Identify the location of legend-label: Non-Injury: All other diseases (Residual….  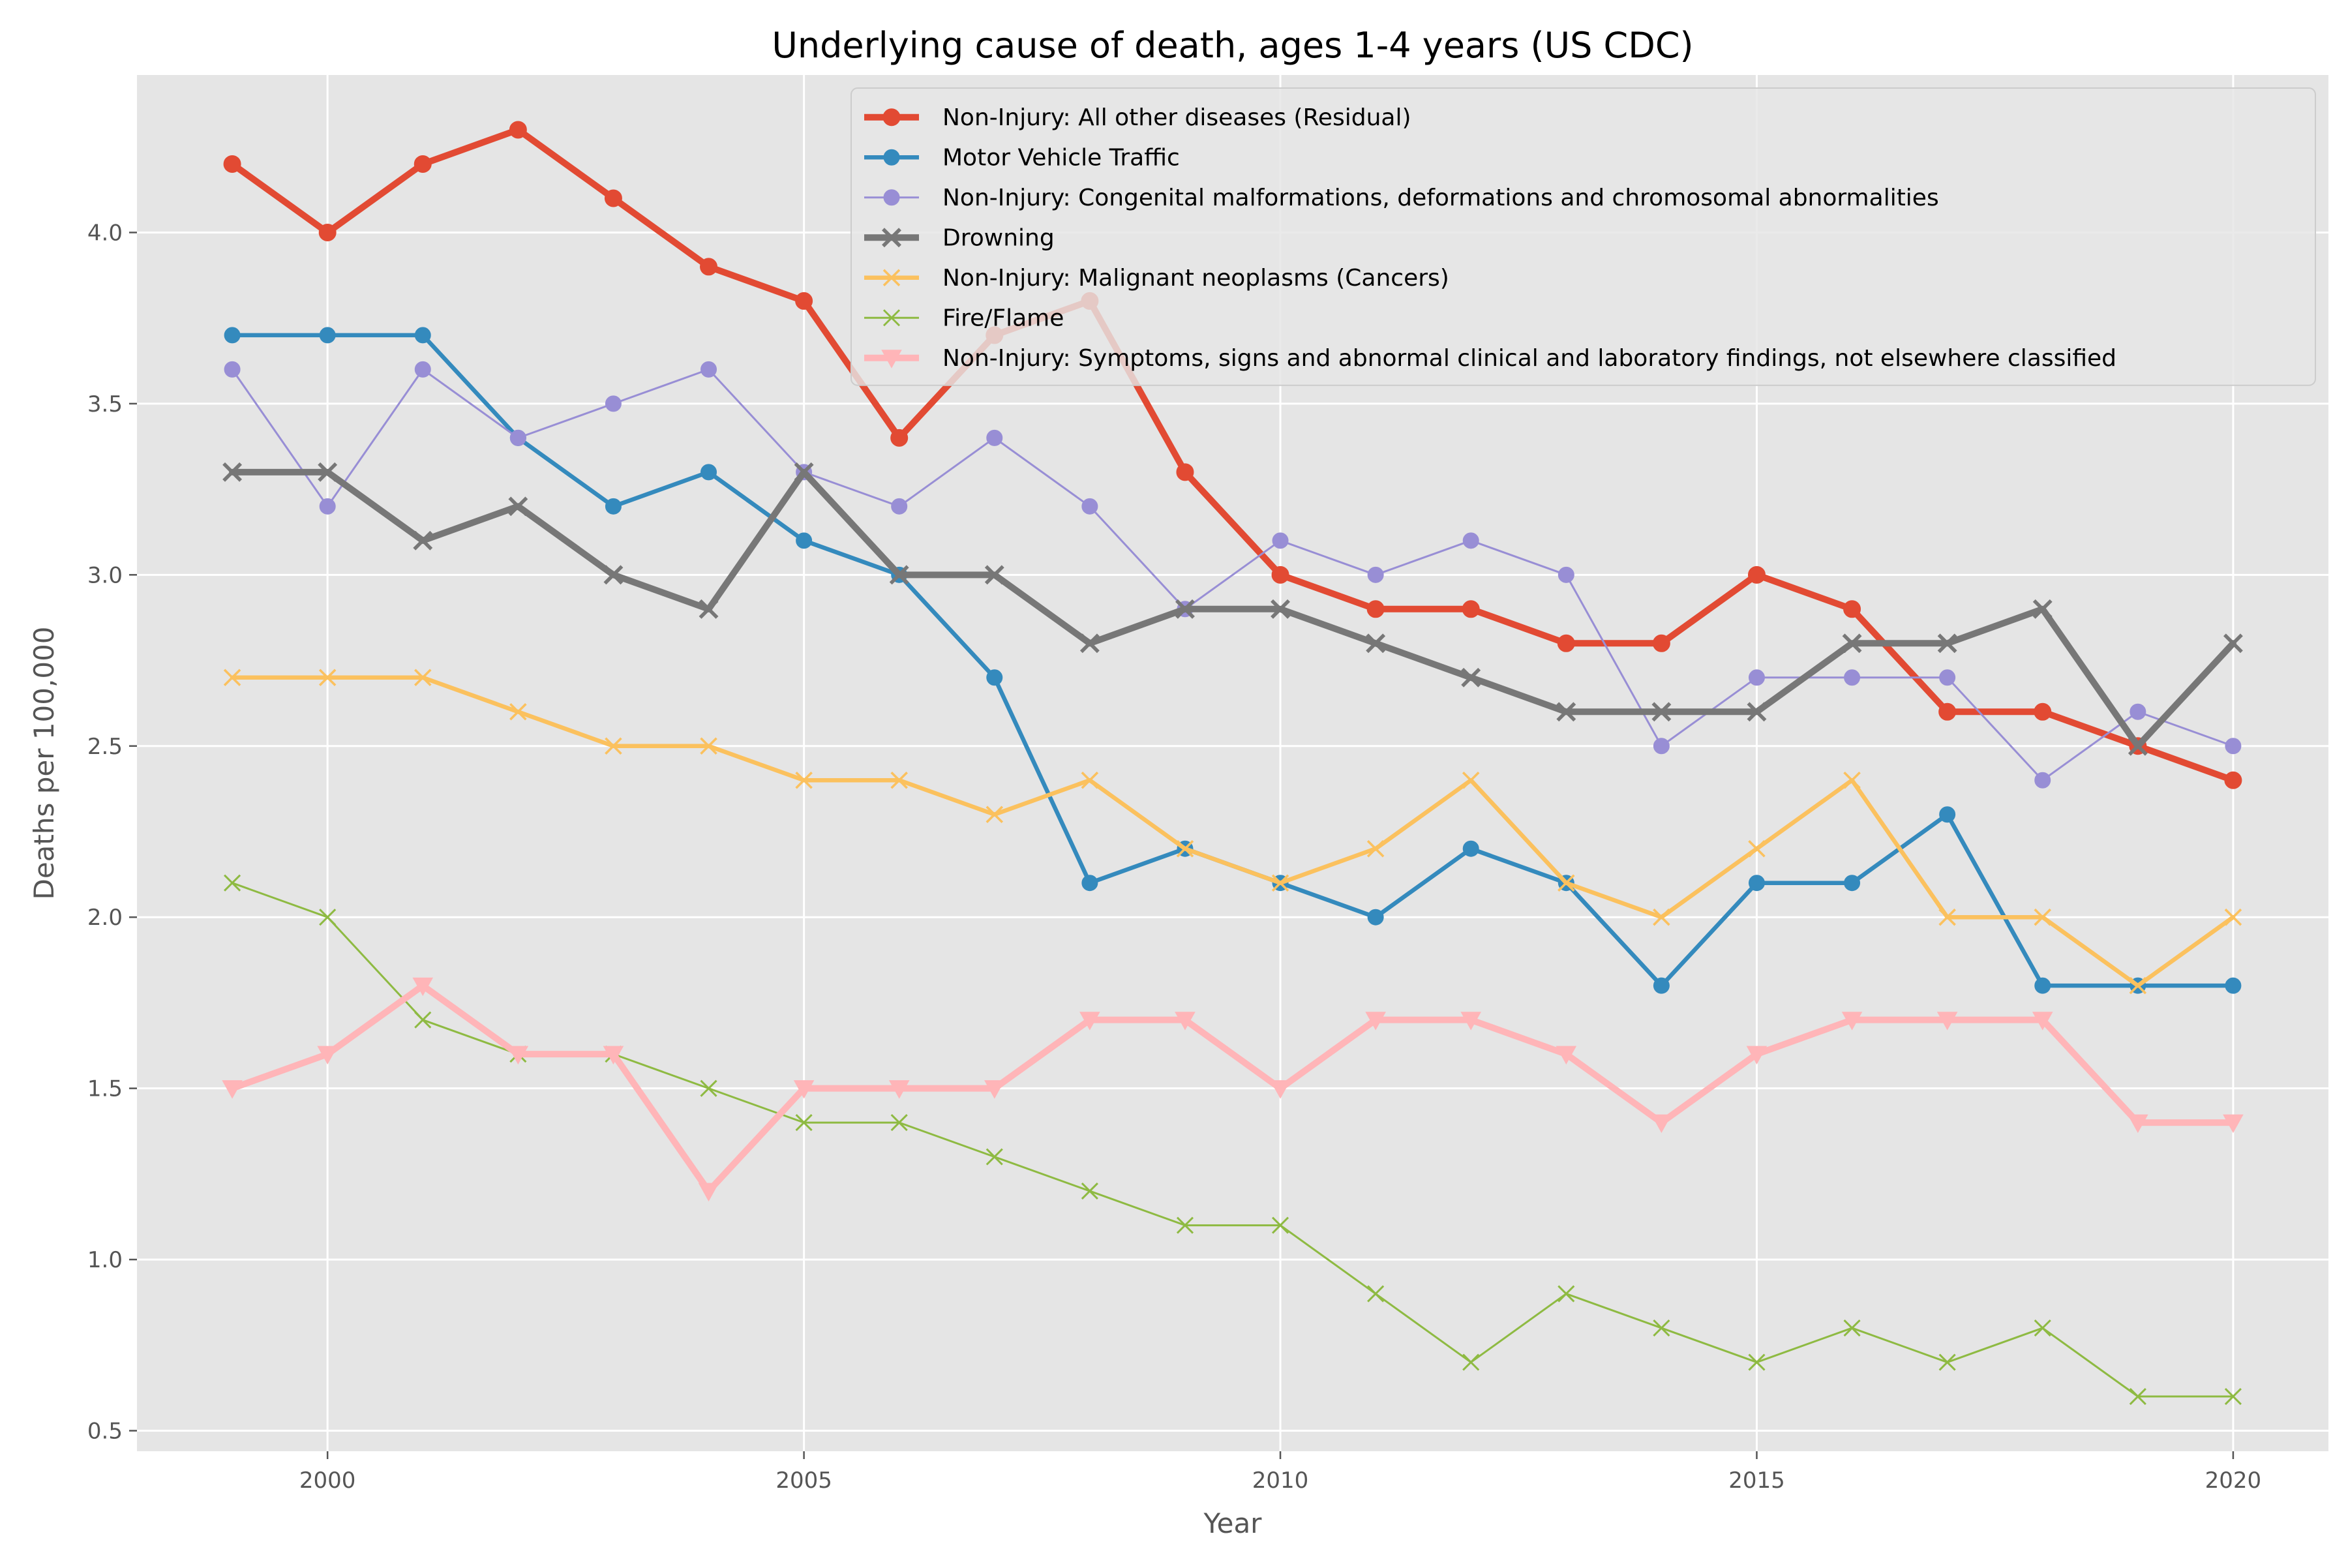
(1177, 117).